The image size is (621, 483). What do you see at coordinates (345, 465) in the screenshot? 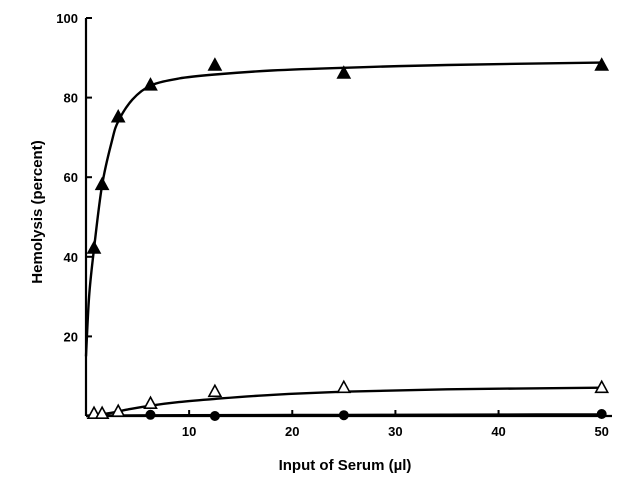
I see `x-axis-title: Input of Serum (µl)` at bounding box center [345, 465].